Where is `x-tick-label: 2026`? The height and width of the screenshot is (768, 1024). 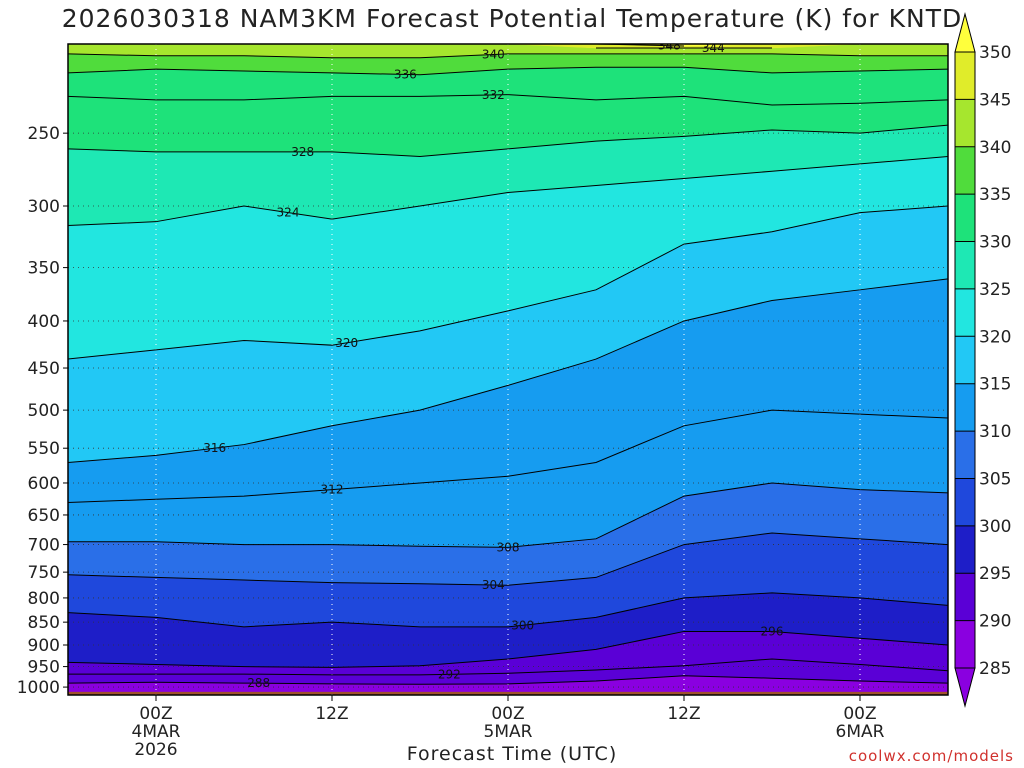 x-tick-label: 2026 is located at coordinates (155, 750).